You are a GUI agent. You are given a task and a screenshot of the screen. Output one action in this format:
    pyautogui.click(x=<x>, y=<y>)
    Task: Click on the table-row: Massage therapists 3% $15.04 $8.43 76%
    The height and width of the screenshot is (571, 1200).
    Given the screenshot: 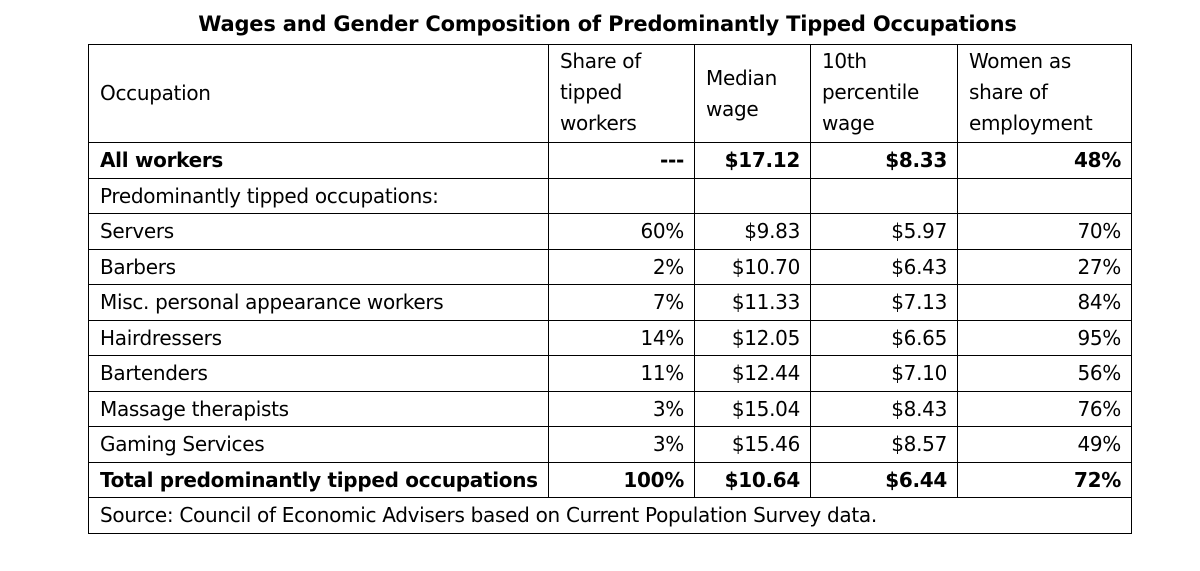 What is the action you would take?
    pyautogui.click(x=610, y=408)
    